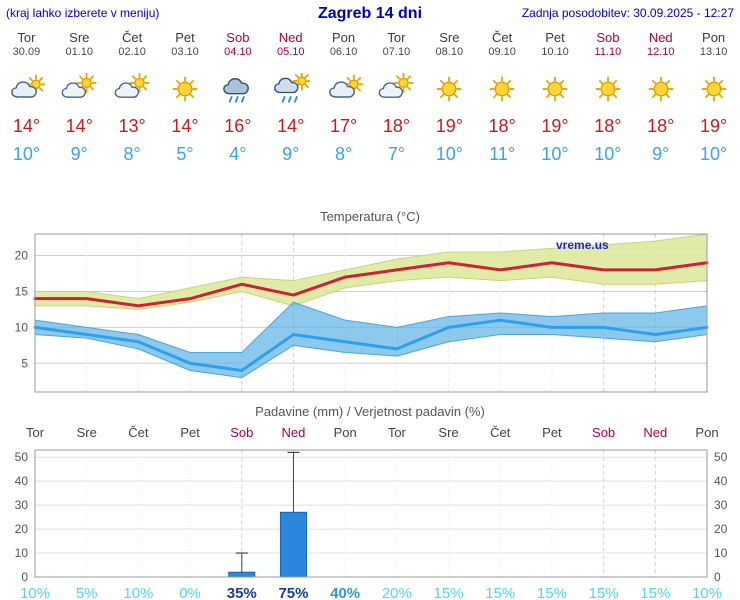 The width and height of the screenshot is (740, 600). Describe the element at coordinates (238, 154) in the screenshot. I see `day-min-temp: 4°` at that location.